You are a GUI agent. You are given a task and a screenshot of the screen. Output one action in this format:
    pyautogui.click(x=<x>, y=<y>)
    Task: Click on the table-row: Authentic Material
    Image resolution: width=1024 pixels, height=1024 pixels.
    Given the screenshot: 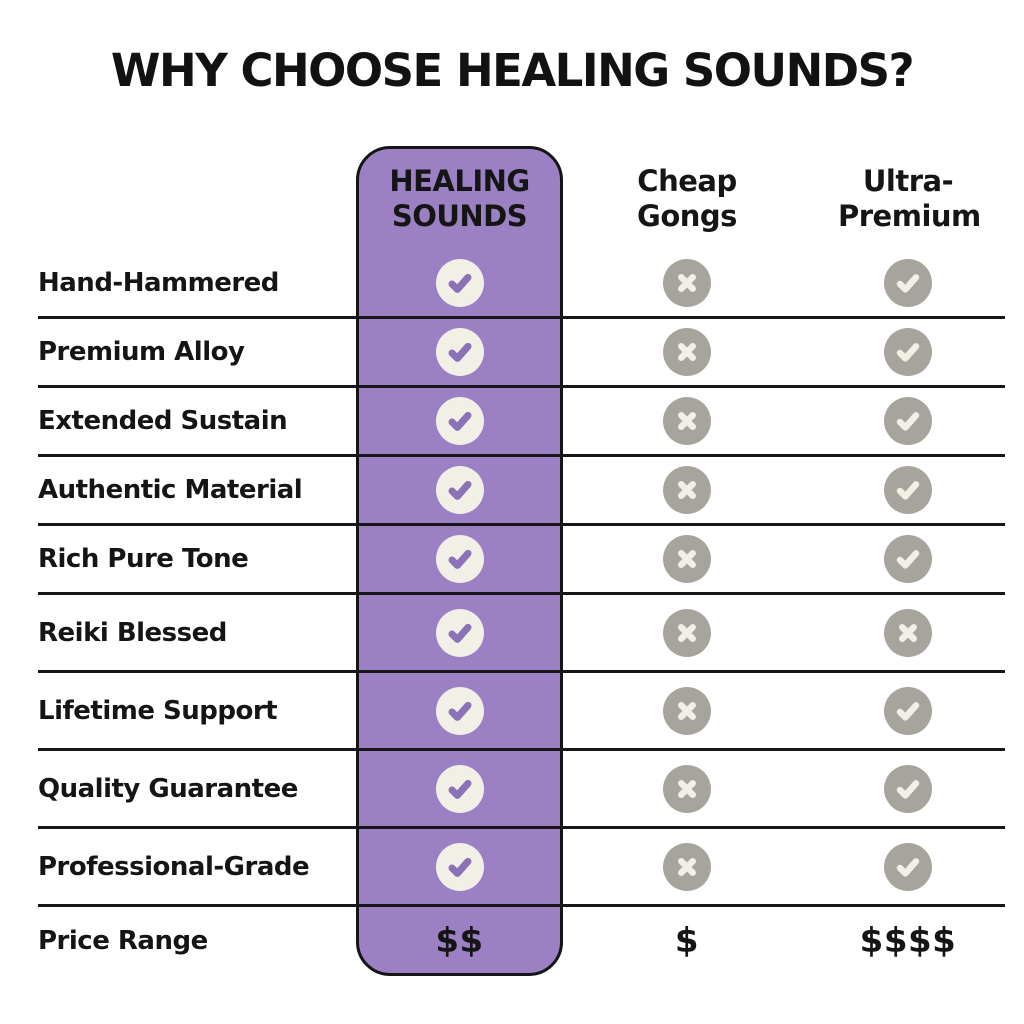 What is the action you would take?
    pyautogui.click(x=521, y=491)
    